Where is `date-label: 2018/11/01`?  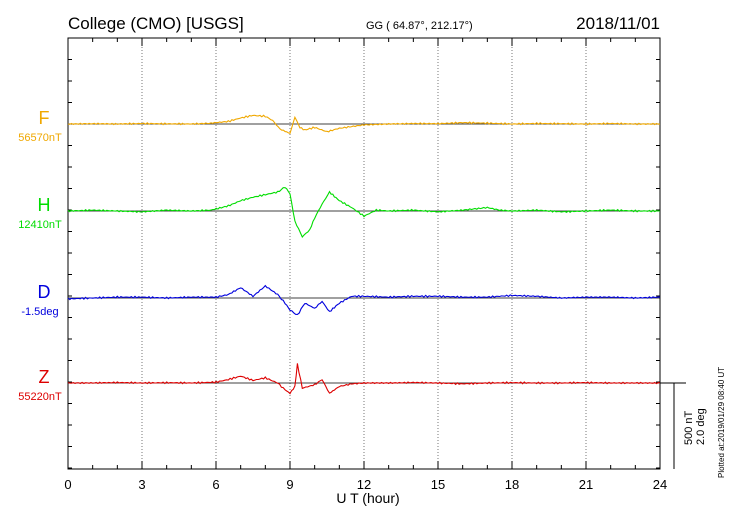
date-label: 2018/11/01 is located at coordinates (618, 23).